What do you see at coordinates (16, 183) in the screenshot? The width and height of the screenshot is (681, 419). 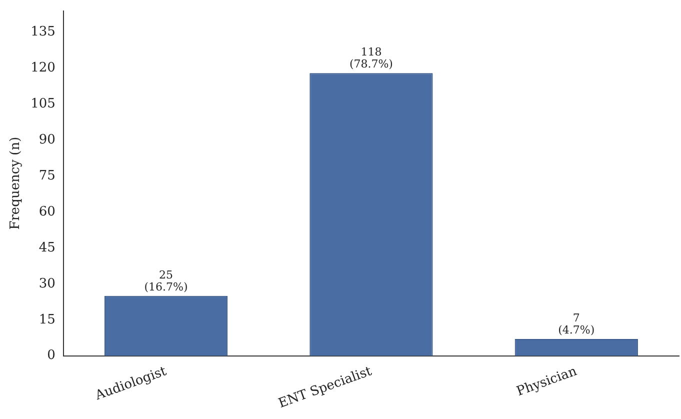 I see `y-axis-title: Frequency (n)` at bounding box center [16, 183].